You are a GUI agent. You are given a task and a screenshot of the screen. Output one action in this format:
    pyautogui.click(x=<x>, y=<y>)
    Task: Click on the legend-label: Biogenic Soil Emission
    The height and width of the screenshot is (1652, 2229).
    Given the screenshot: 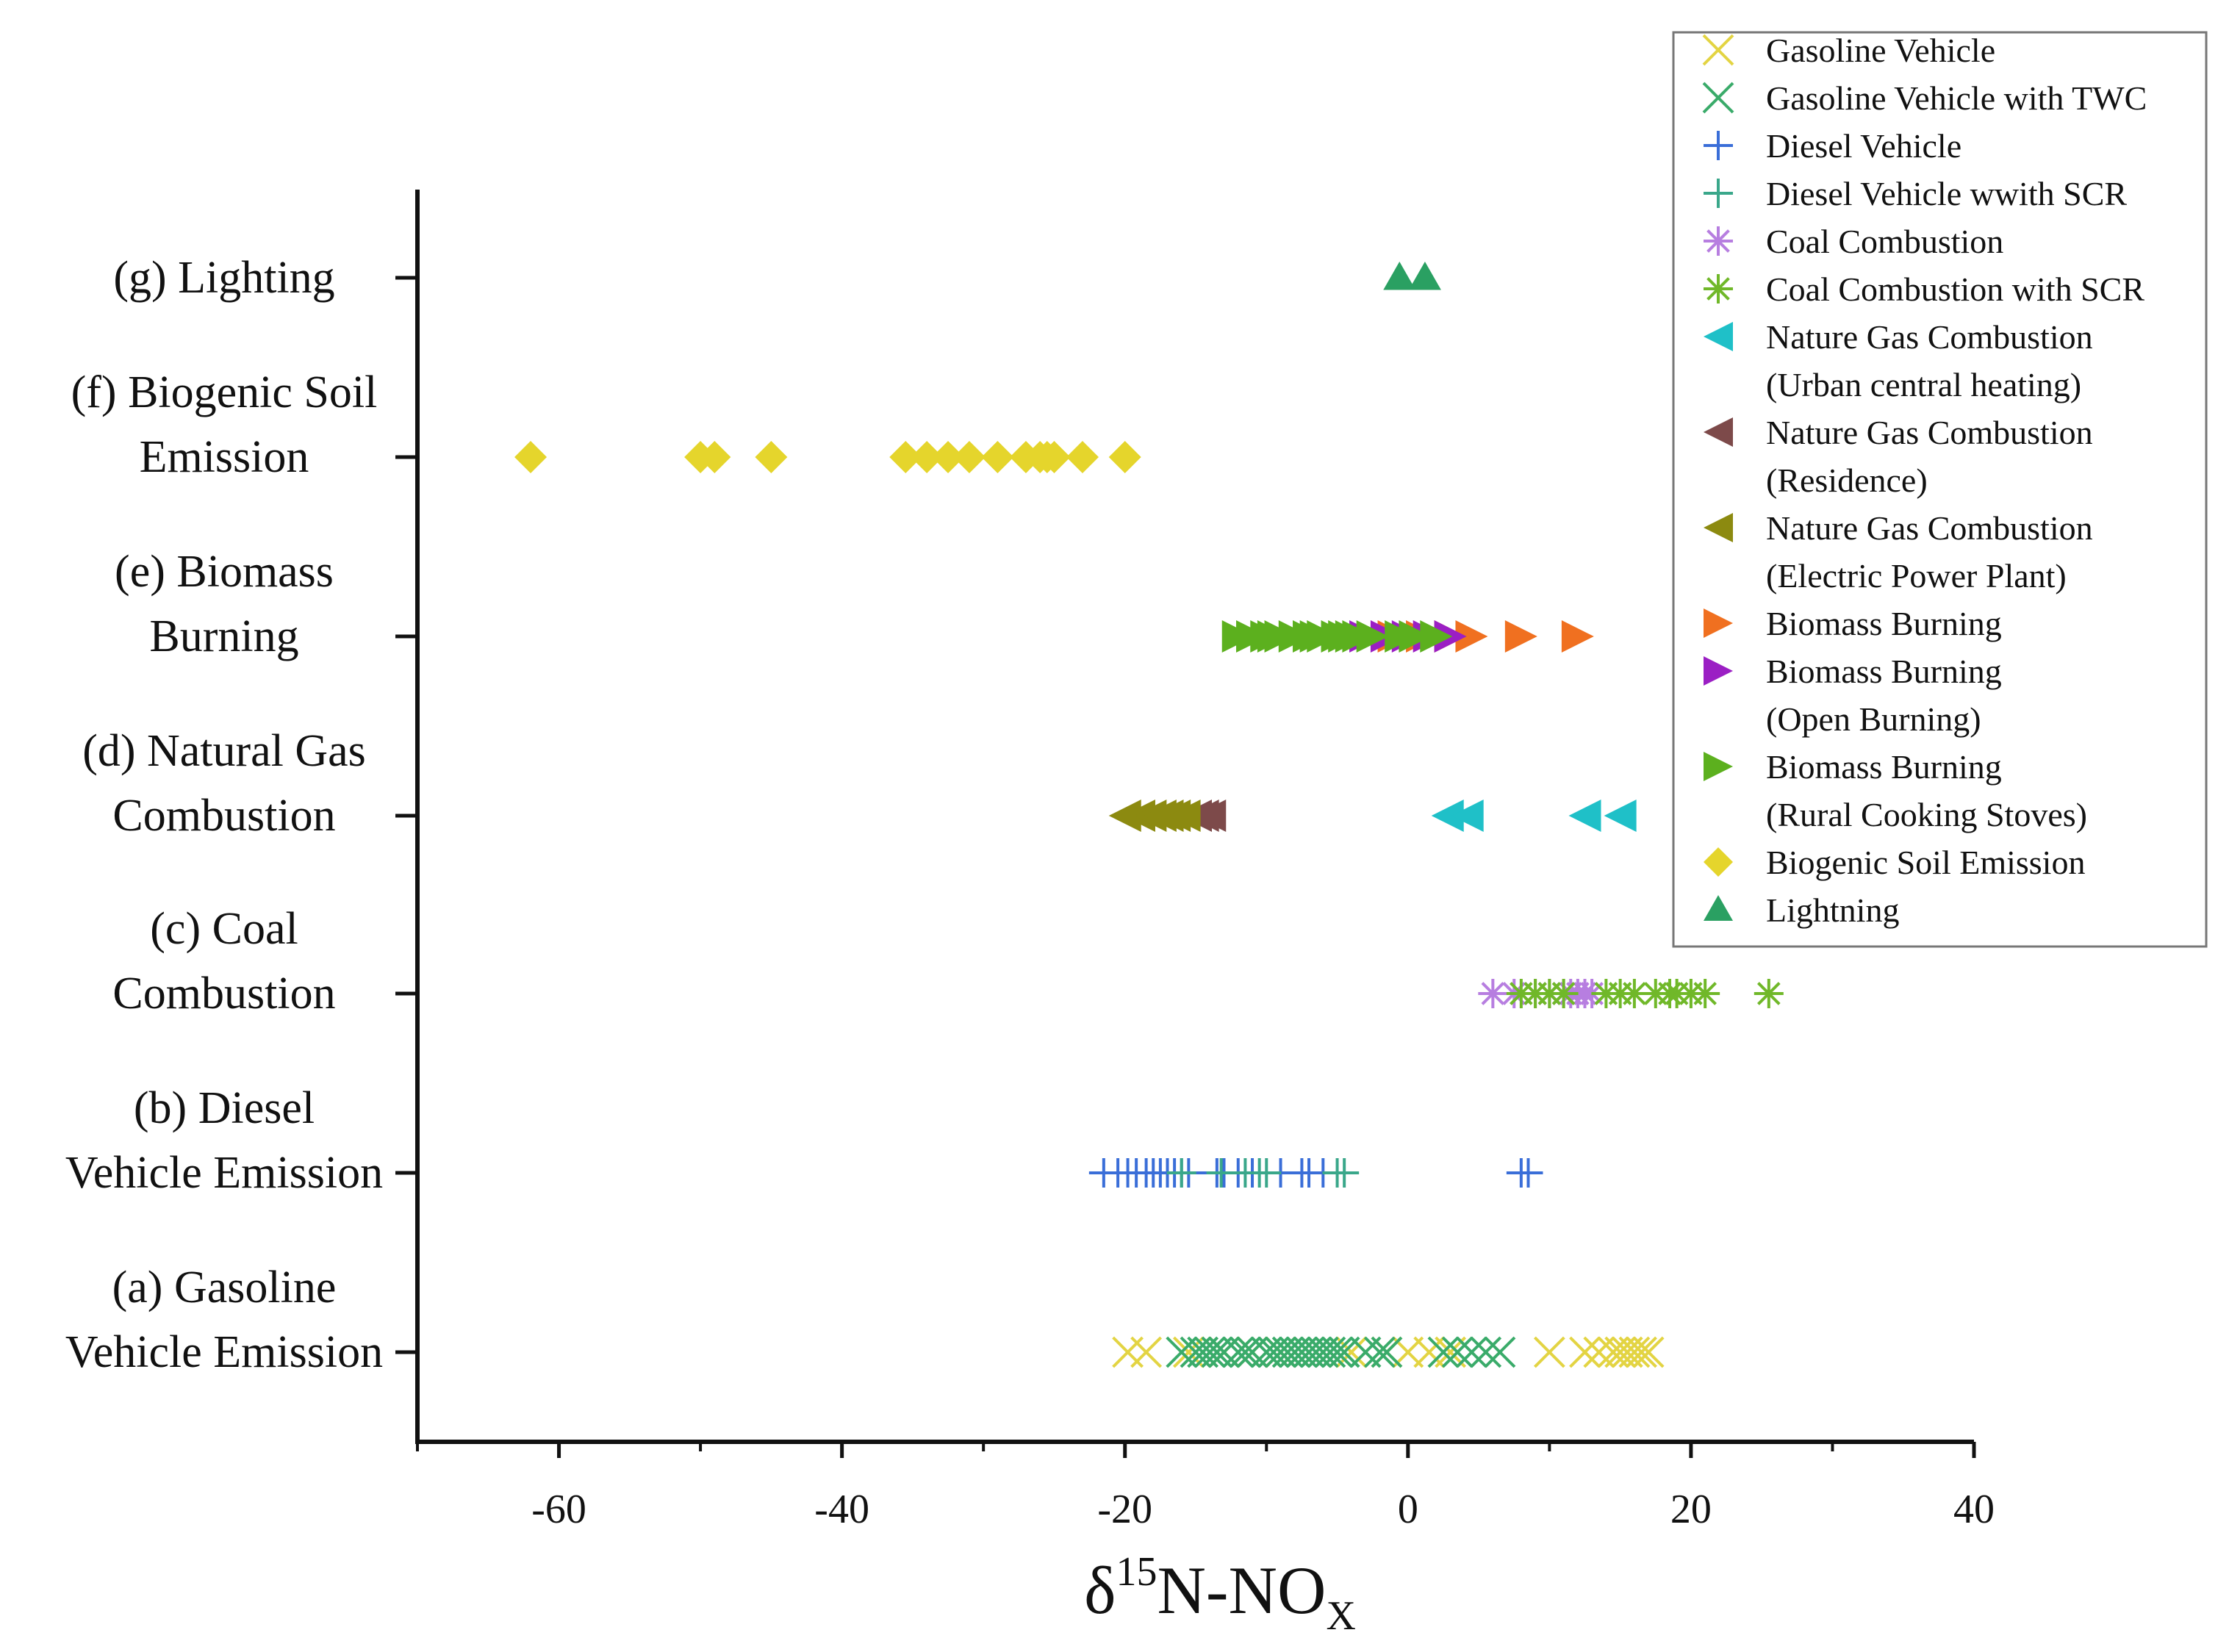 What is the action you would take?
    pyautogui.click(x=1925, y=862)
    